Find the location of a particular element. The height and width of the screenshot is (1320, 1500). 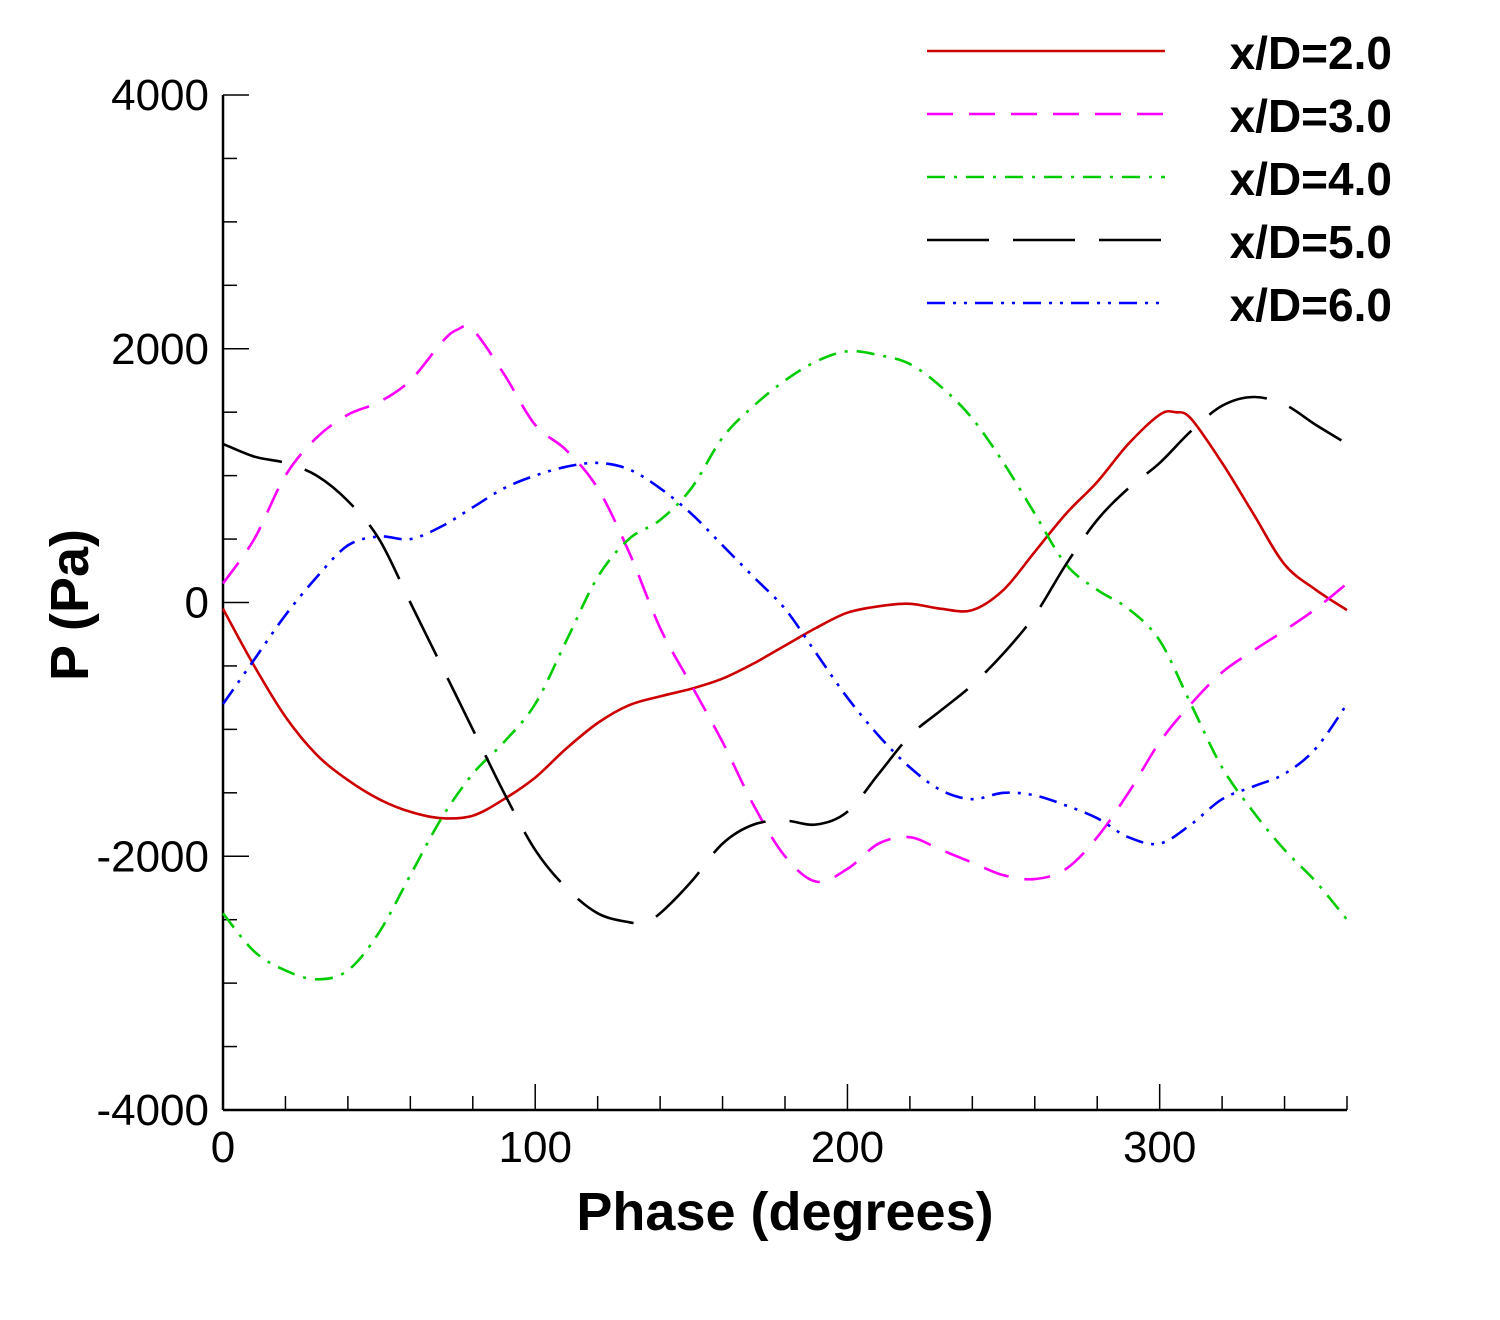

y-ticks: -4000 -2000 0 2000 4000 is located at coordinates (172, 603).